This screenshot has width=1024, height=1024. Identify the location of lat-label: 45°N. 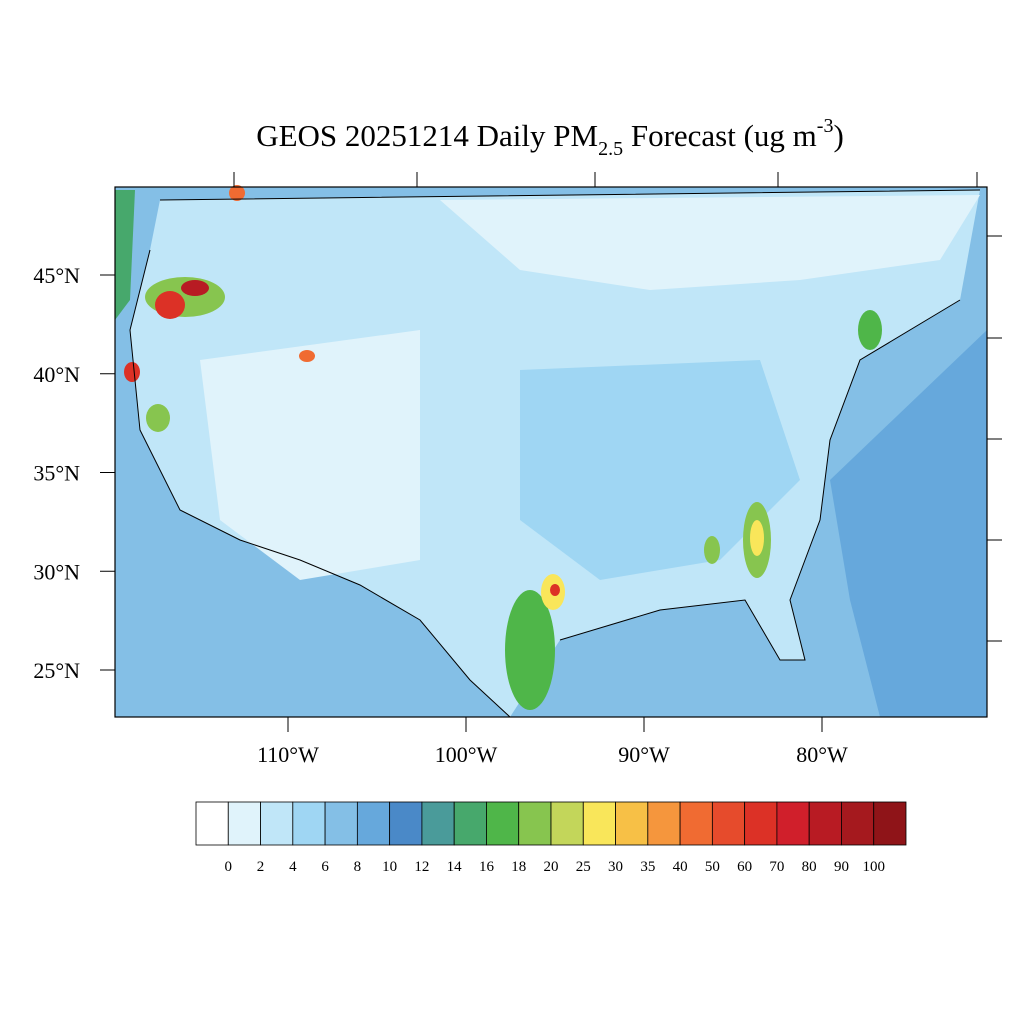
(56, 275).